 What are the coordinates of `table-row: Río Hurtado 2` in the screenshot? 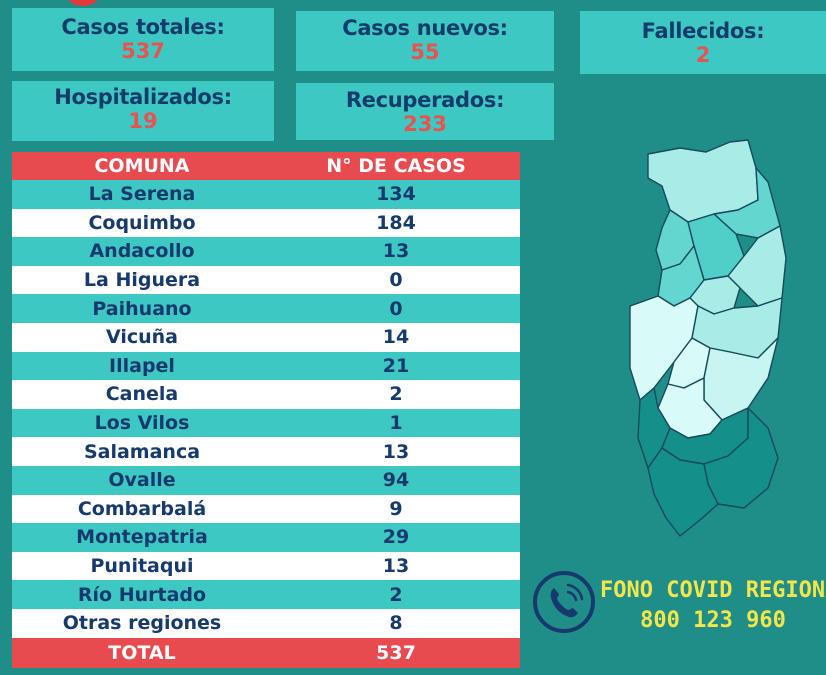 It's located at (266, 594).